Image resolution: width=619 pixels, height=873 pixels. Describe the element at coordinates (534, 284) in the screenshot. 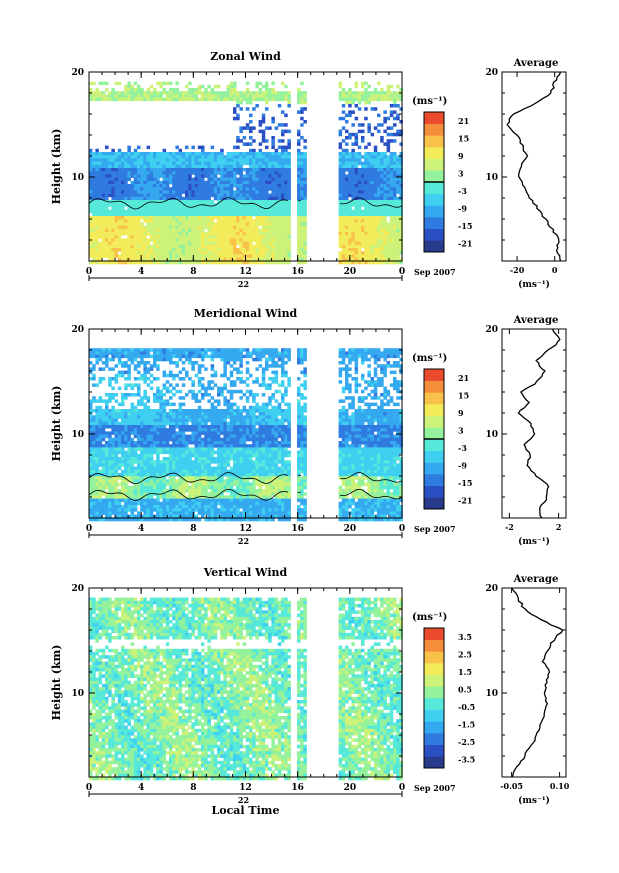

I see `profile-x-label: (ms⁻¹)` at that location.